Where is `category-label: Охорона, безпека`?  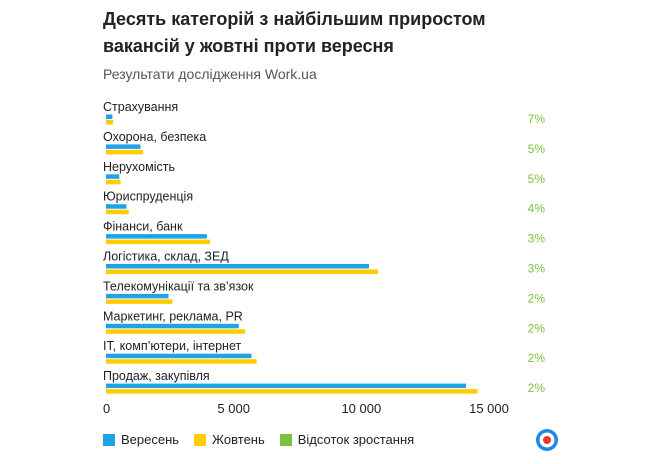 category-label: Охорона, безпека is located at coordinates (154, 137).